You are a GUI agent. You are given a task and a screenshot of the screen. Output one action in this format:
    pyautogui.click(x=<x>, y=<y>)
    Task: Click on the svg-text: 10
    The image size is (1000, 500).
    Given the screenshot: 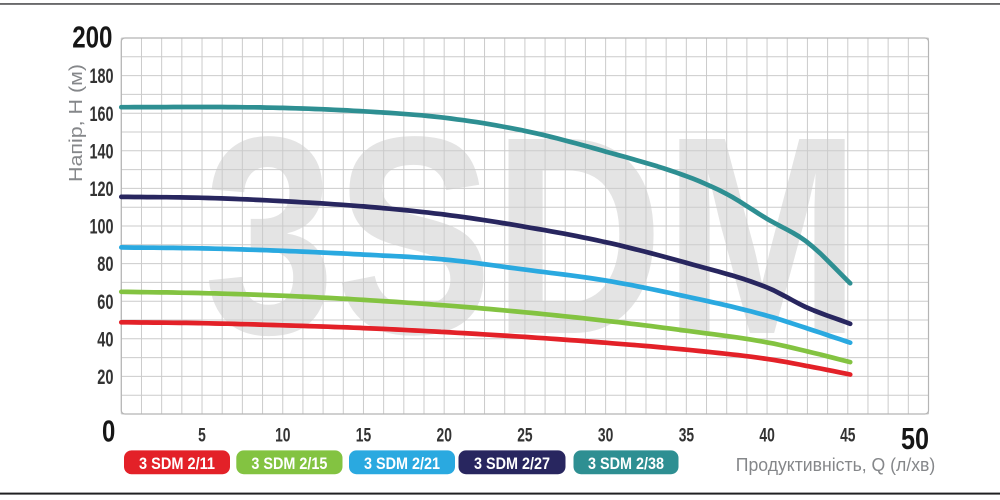 What is the action you would take?
    pyautogui.click(x=283, y=435)
    